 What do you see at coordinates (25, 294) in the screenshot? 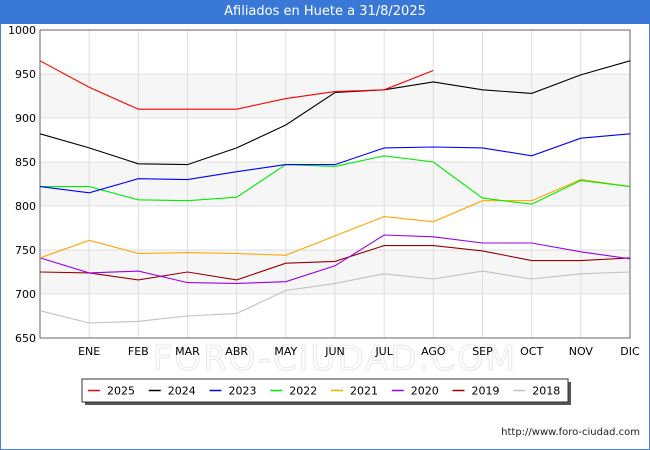
I see `y-tick-label: 700` at bounding box center [25, 294].